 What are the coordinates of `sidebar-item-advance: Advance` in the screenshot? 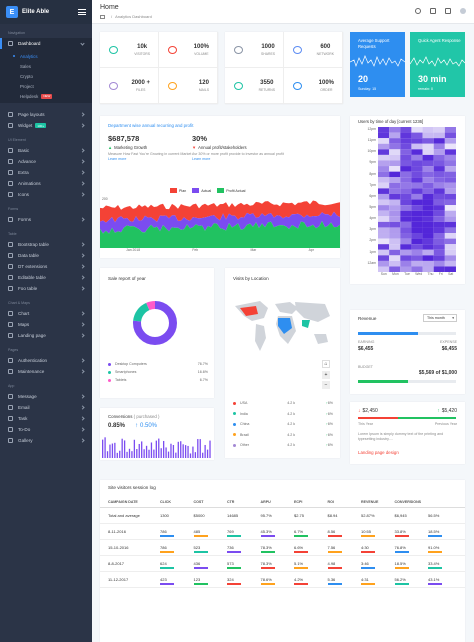 It's located at (46, 161).